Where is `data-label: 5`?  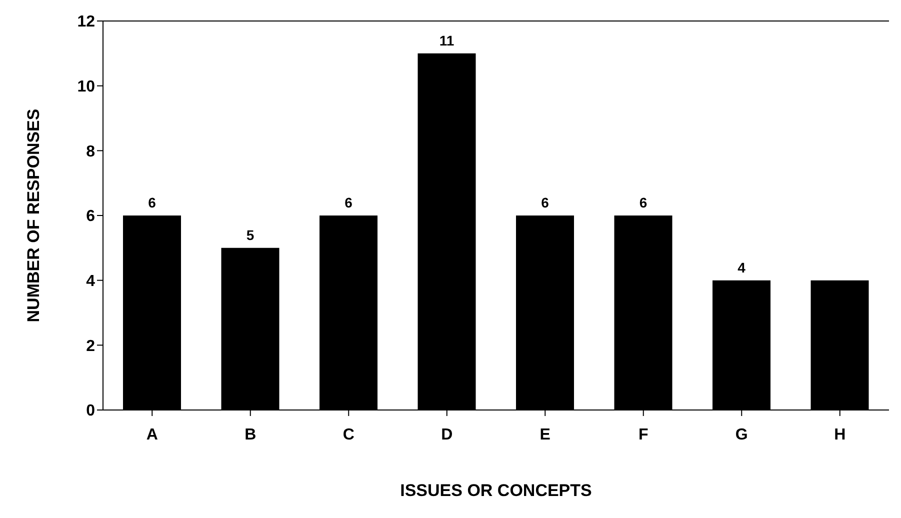 data-label: 5 is located at coordinates (250, 234).